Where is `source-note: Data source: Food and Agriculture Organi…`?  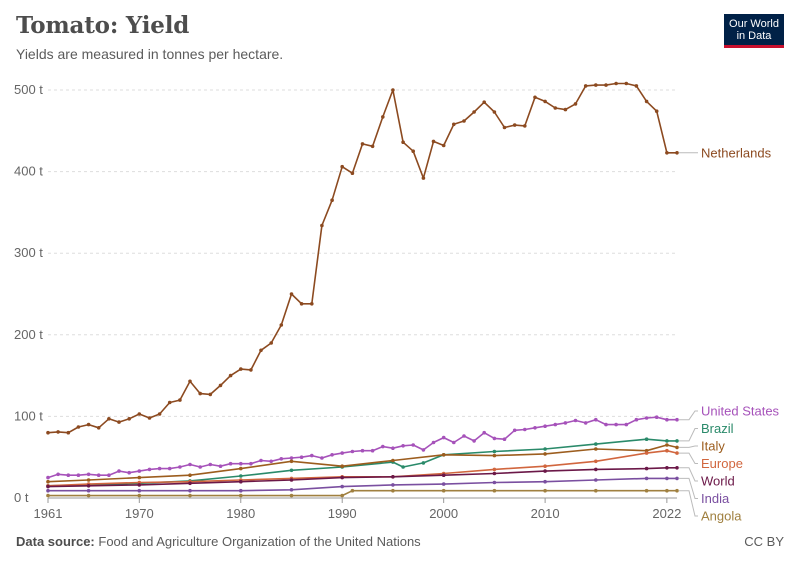 source-note: Data source: Food and Agriculture Organi… is located at coordinates (218, 541).